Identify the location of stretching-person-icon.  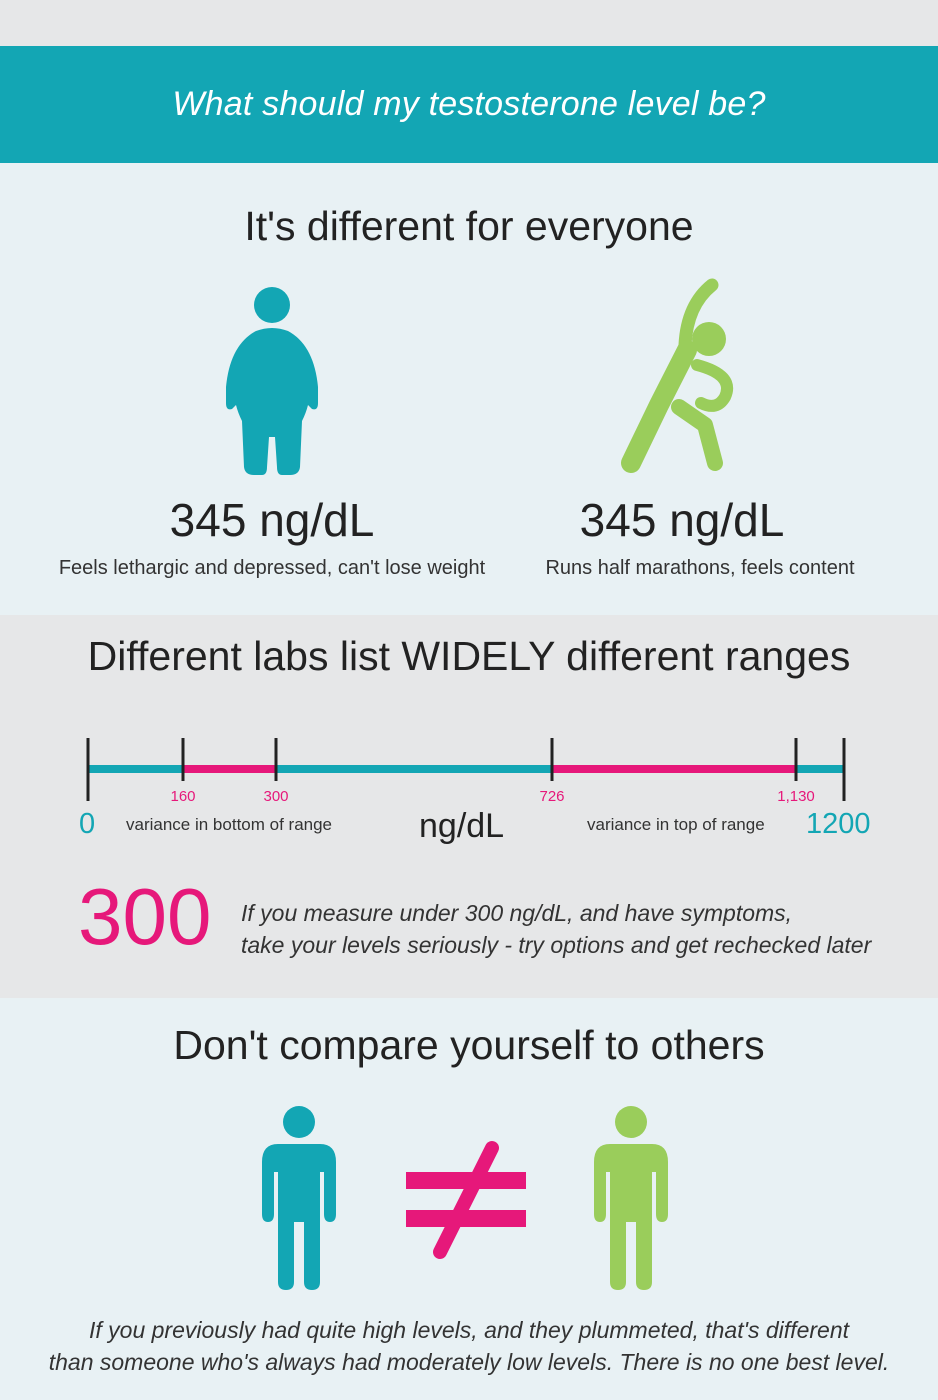
(677, 375).